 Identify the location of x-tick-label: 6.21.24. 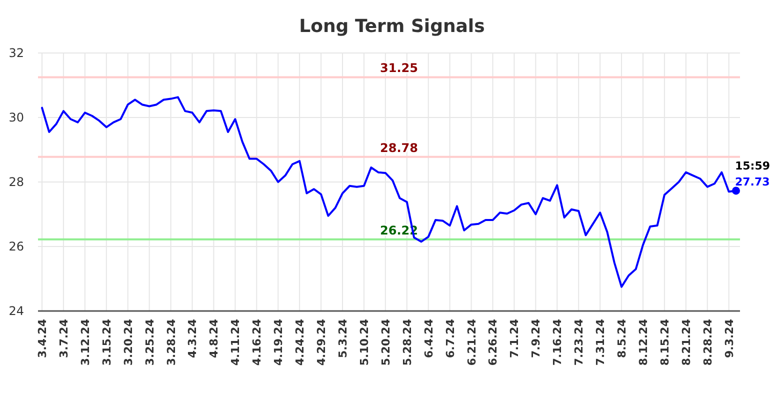
(471, 342).